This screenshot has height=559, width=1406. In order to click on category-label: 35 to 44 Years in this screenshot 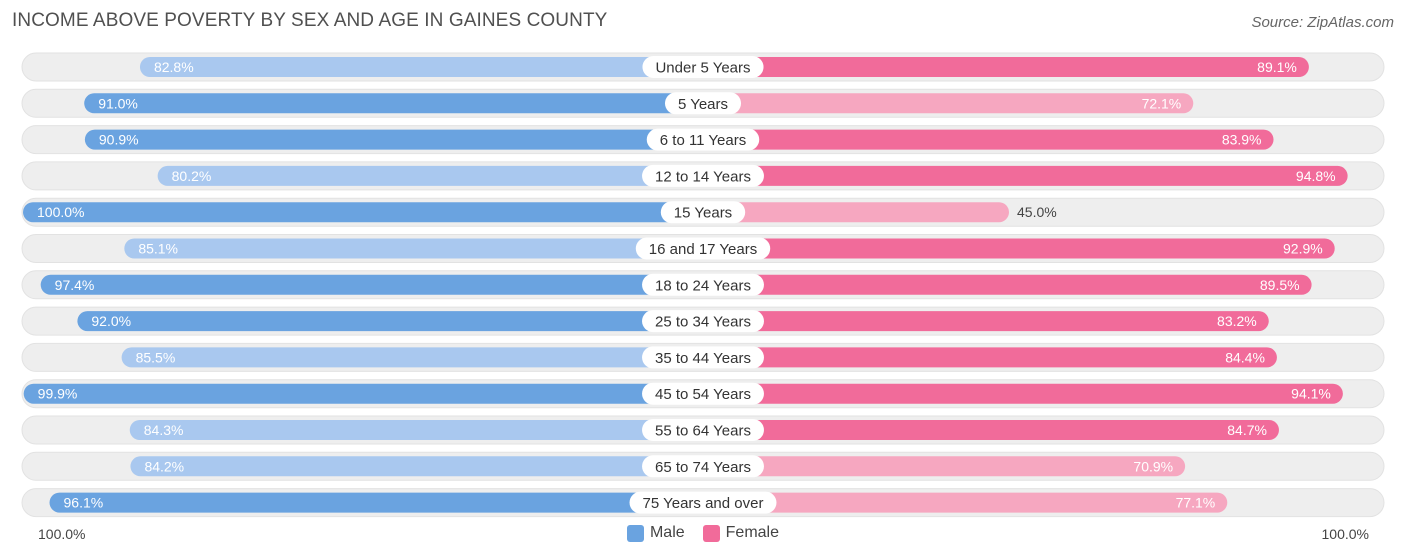, I will do `click(703, 357)`.